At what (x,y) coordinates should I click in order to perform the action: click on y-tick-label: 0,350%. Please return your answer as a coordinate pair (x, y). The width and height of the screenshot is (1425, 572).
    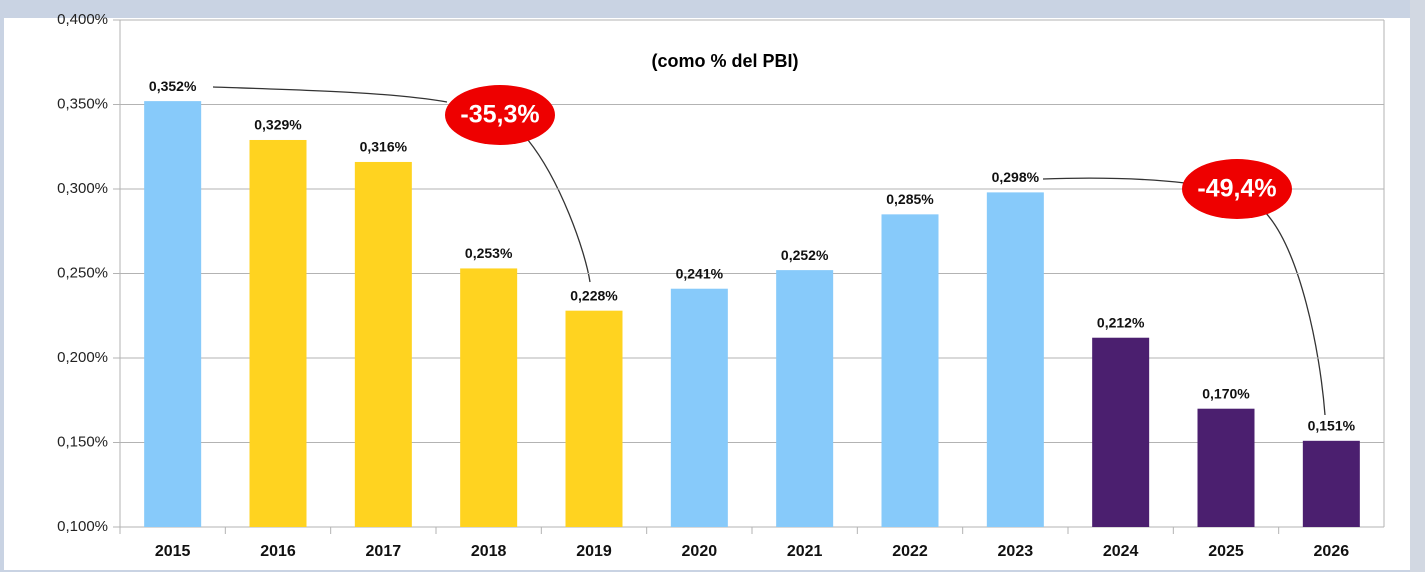
    Looking at the image, I should click on (82, 103).